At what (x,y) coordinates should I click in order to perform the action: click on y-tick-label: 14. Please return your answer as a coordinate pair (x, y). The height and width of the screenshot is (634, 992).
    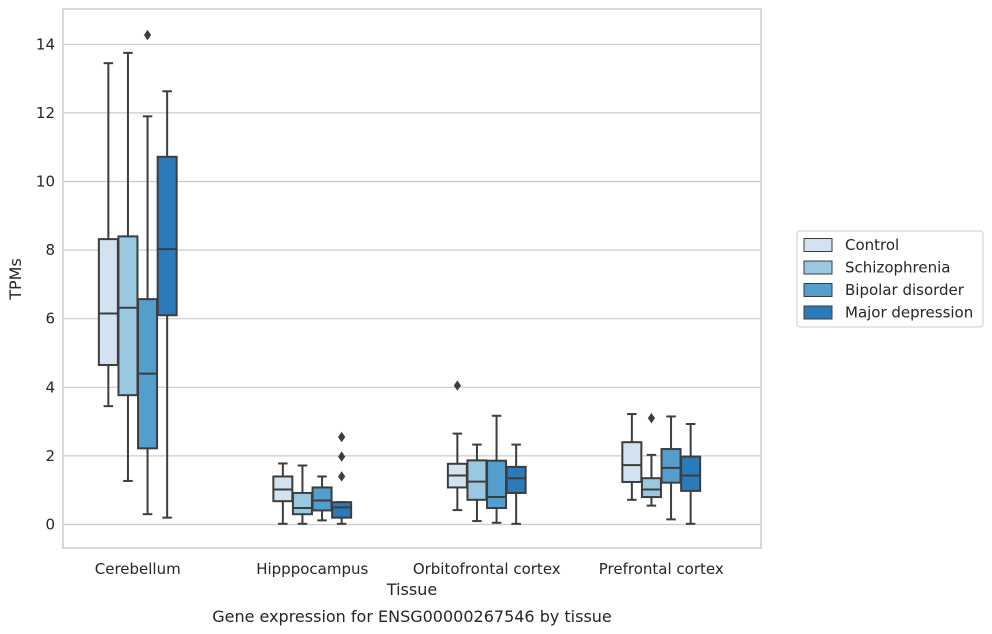
    Looking at the image, I should click on (45, 44).